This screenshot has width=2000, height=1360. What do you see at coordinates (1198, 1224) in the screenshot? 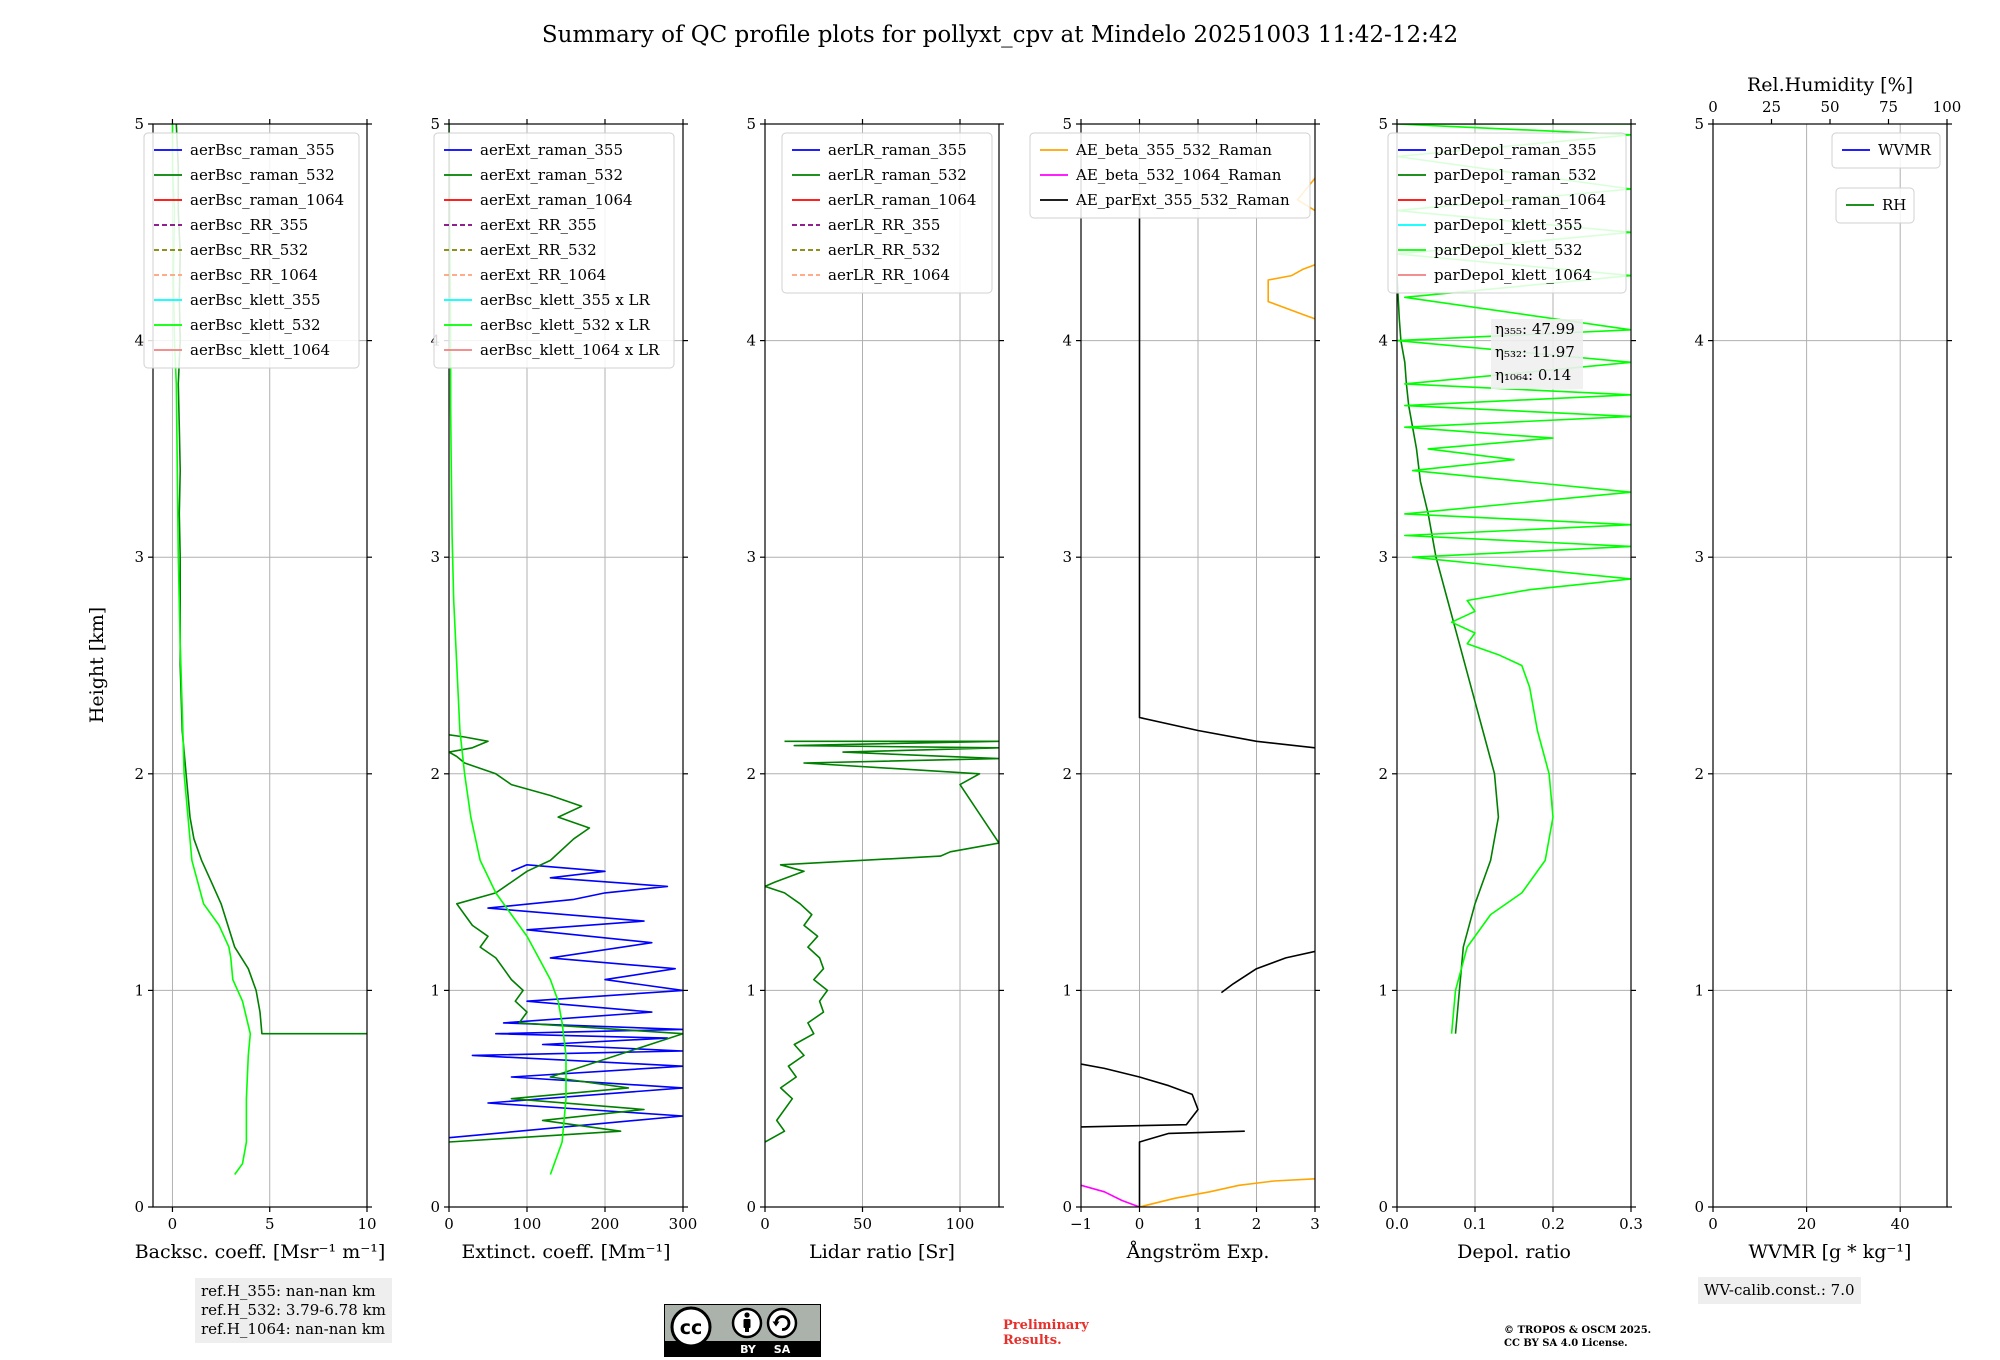
I see `x-tick-label: 1` at bounding box center [1198, 1224].